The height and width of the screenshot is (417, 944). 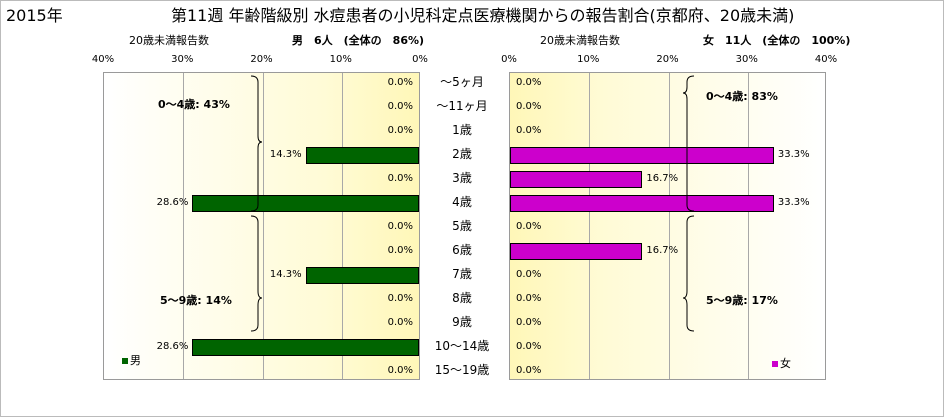 I want to click on age-category-label: 8歳, so click(x=462, y=298).